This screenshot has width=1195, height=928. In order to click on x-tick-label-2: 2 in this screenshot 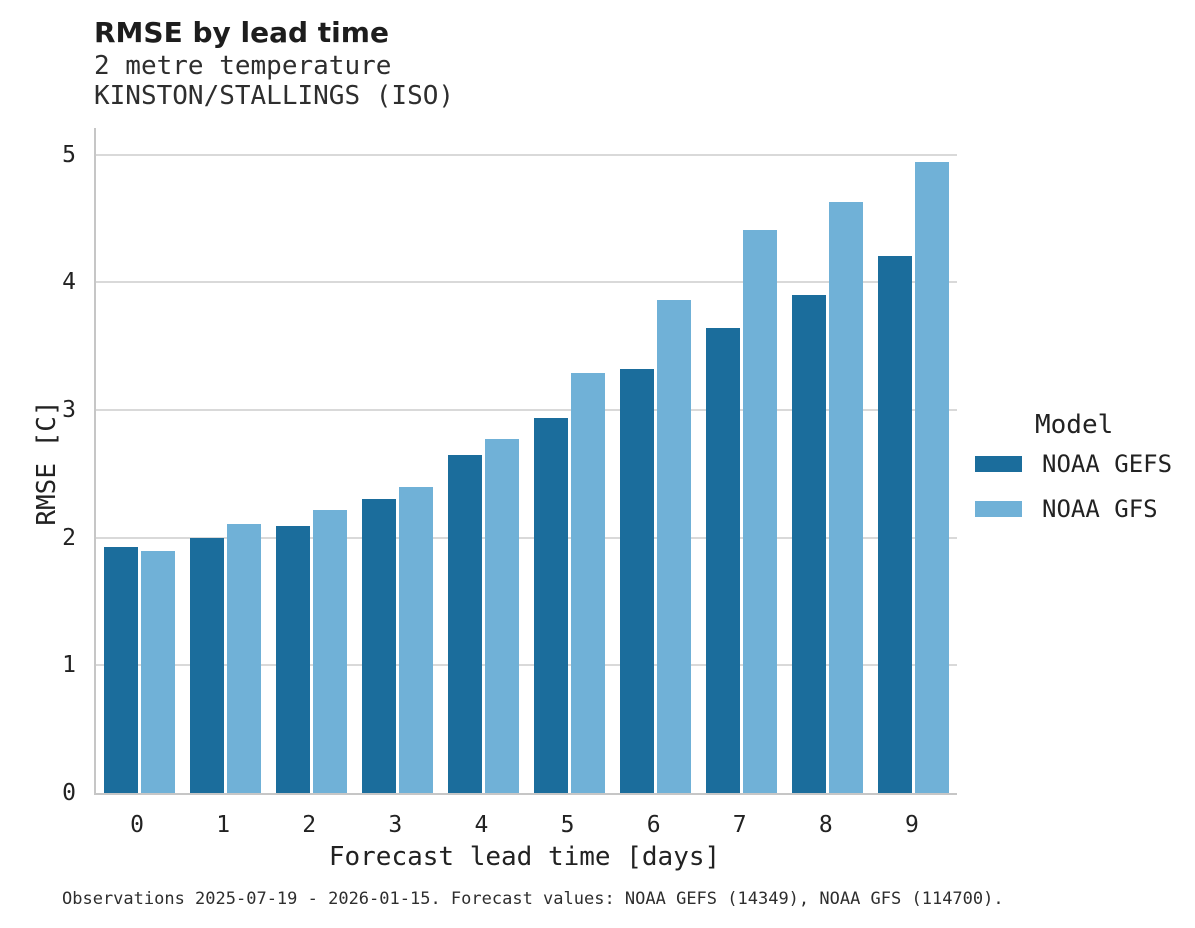, I will do `click(309, 825)`.